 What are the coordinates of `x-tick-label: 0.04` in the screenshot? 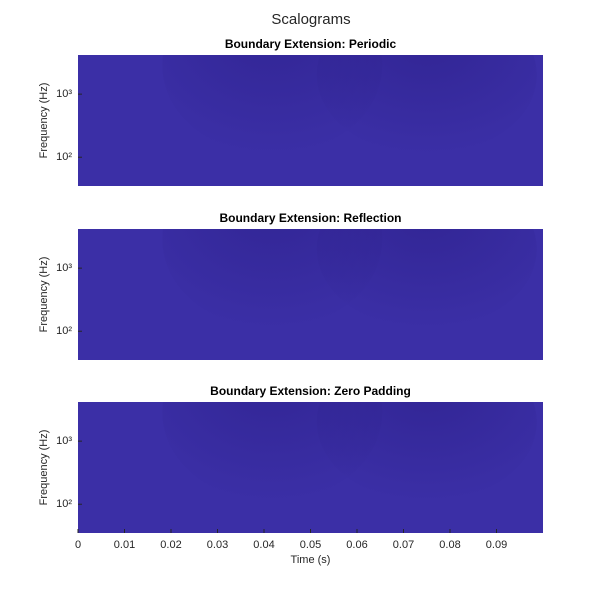 It's located at (263, 545).